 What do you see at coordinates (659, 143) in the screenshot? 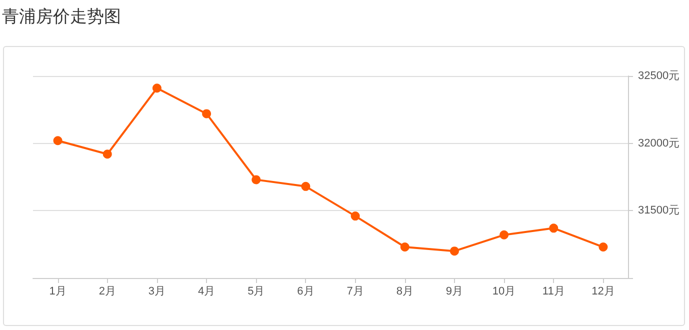
I see `y-tick-label: 32000元` at bounding box center [659, 143].